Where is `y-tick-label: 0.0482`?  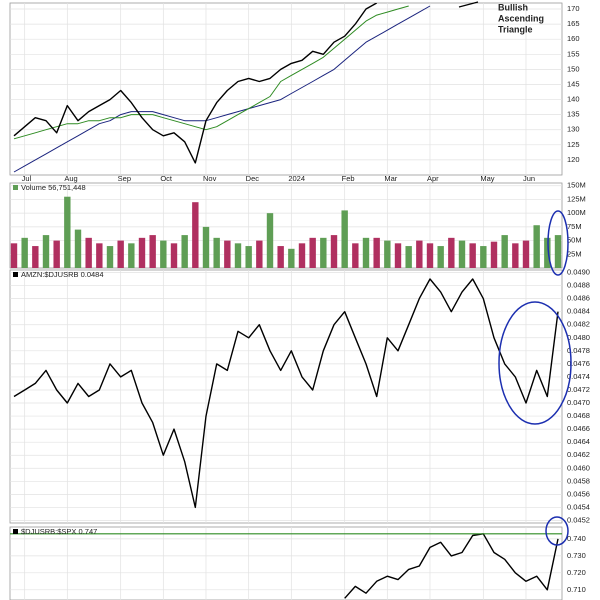 y-tick-label: 0.0482 is located at coordinates (578, 324).